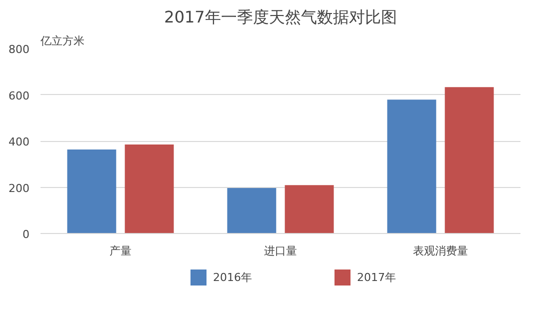  Describe the element at coordinates (19, 142) in the screenshot. I see `y-tick-label: 400` at that location.